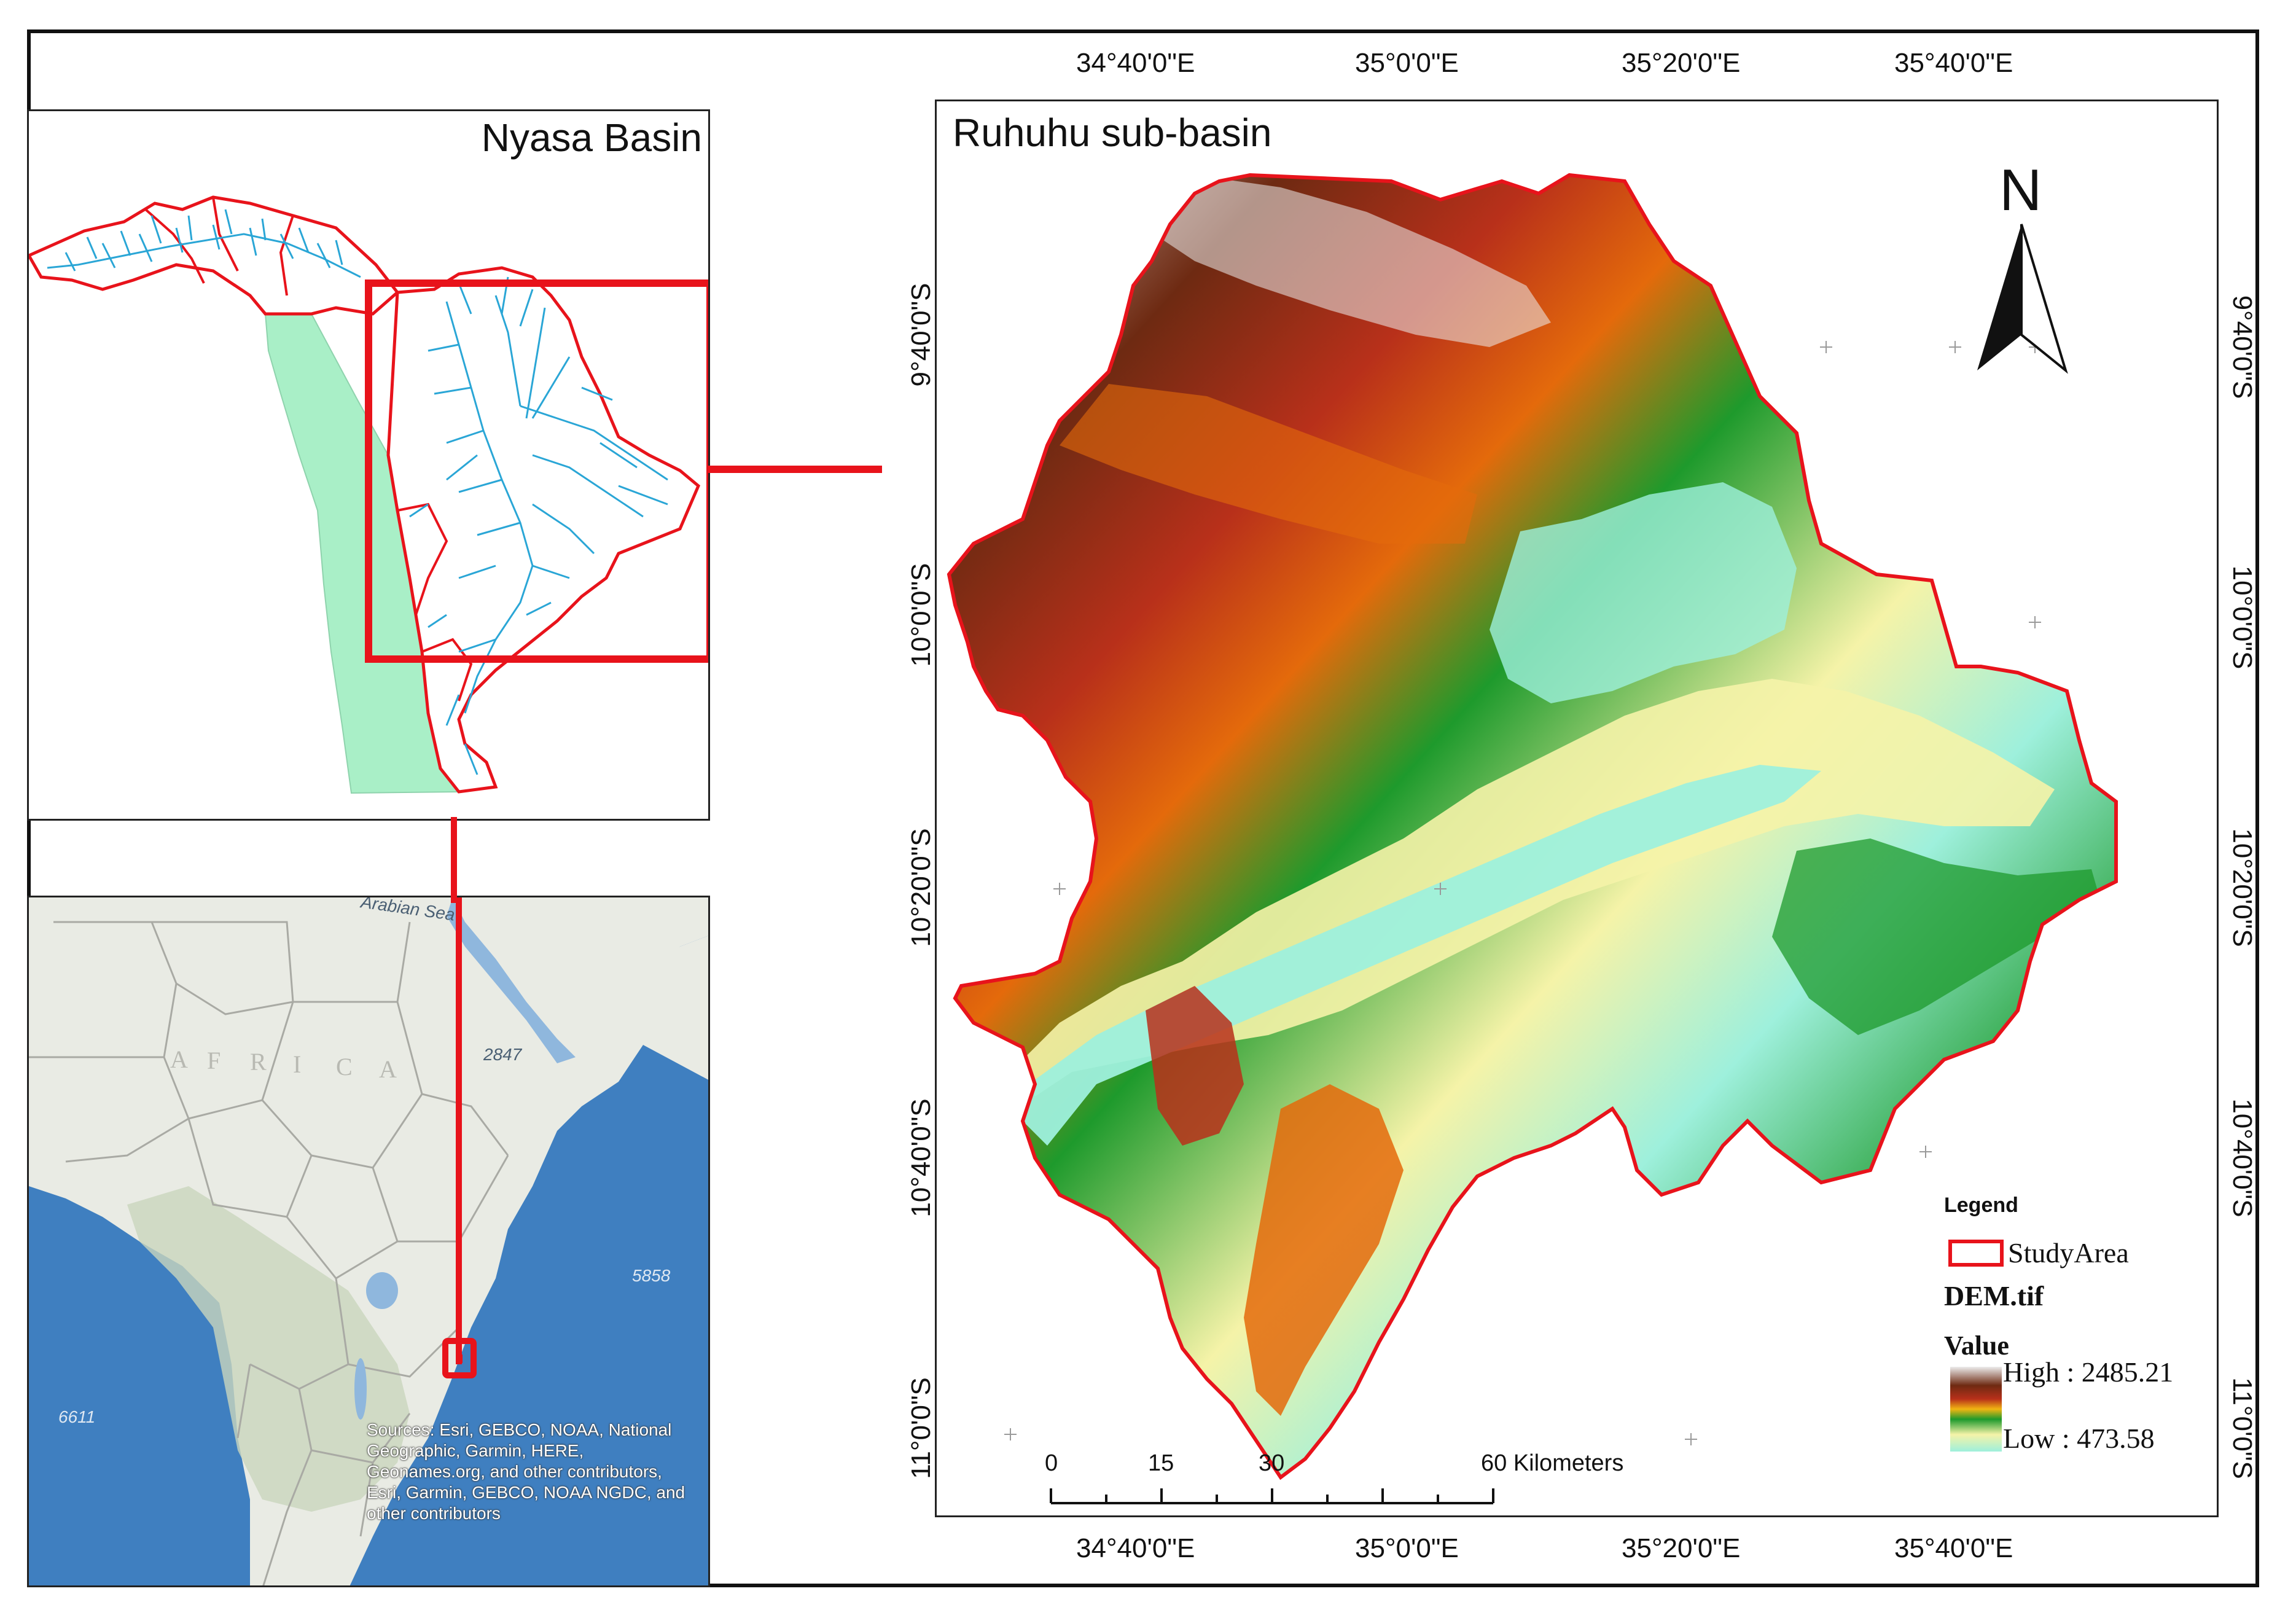  What do you see at coordinates (1407, 63) in the screenshot?
I see `top-coord-2: 35°0'0"E` at bounding box center [1407, 63].